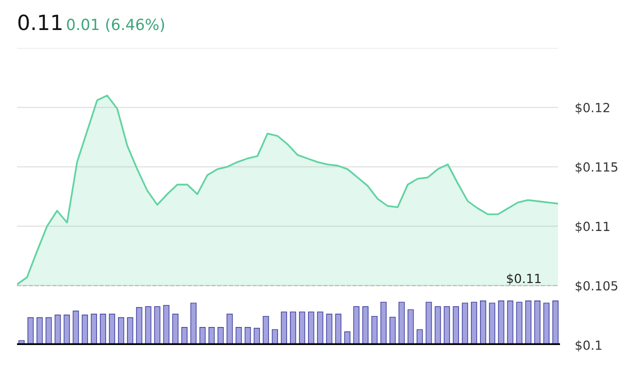  What do you see at coordinates (115, 25) in the screenshot?
I see `chart-subtitle: 0.01 (6.46%)` at bounding box center [115, 25].